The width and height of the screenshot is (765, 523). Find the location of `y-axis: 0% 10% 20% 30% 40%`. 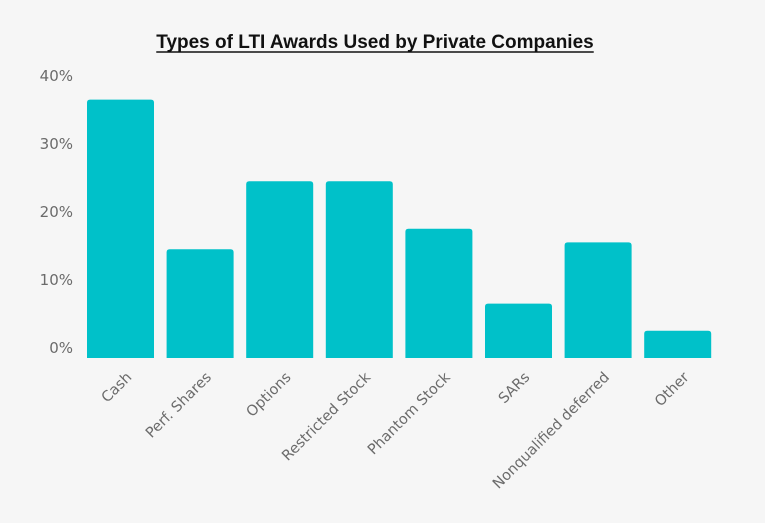

y-axis: 0% 10% 20% 30% 40% is located at coordinates (56, 212).